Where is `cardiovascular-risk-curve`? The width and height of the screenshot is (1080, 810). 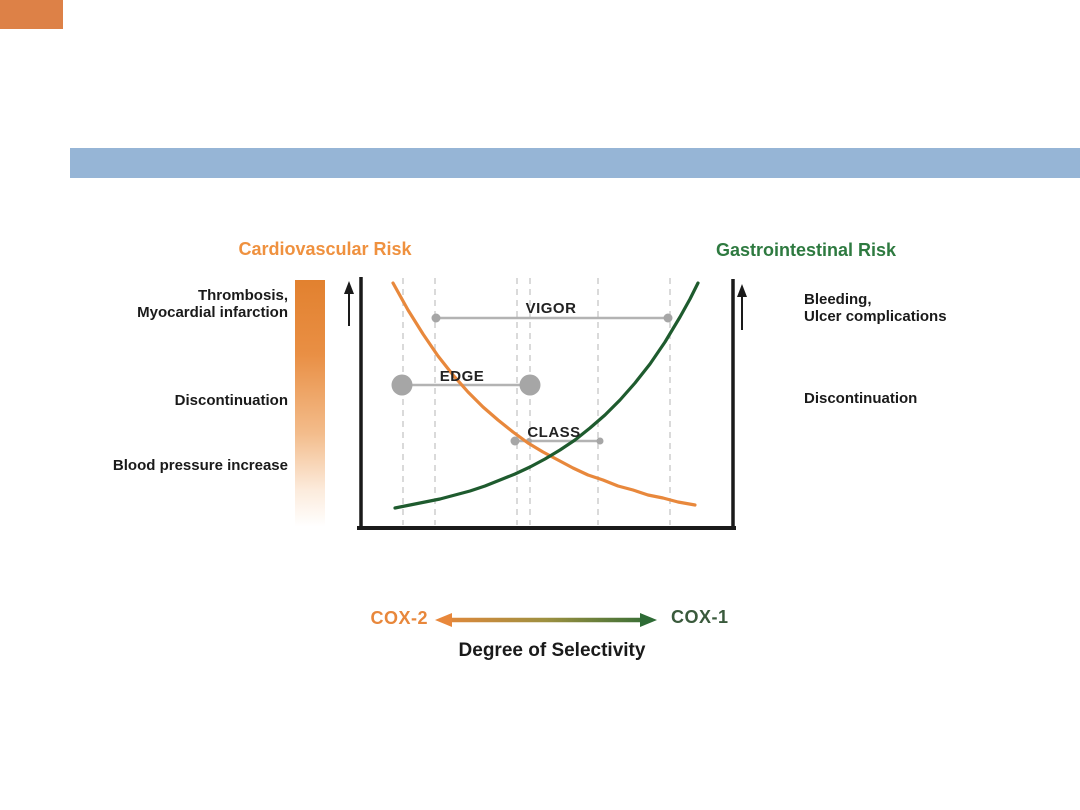 cardiovascular-risk-curve is located at coordinates (544, 394).